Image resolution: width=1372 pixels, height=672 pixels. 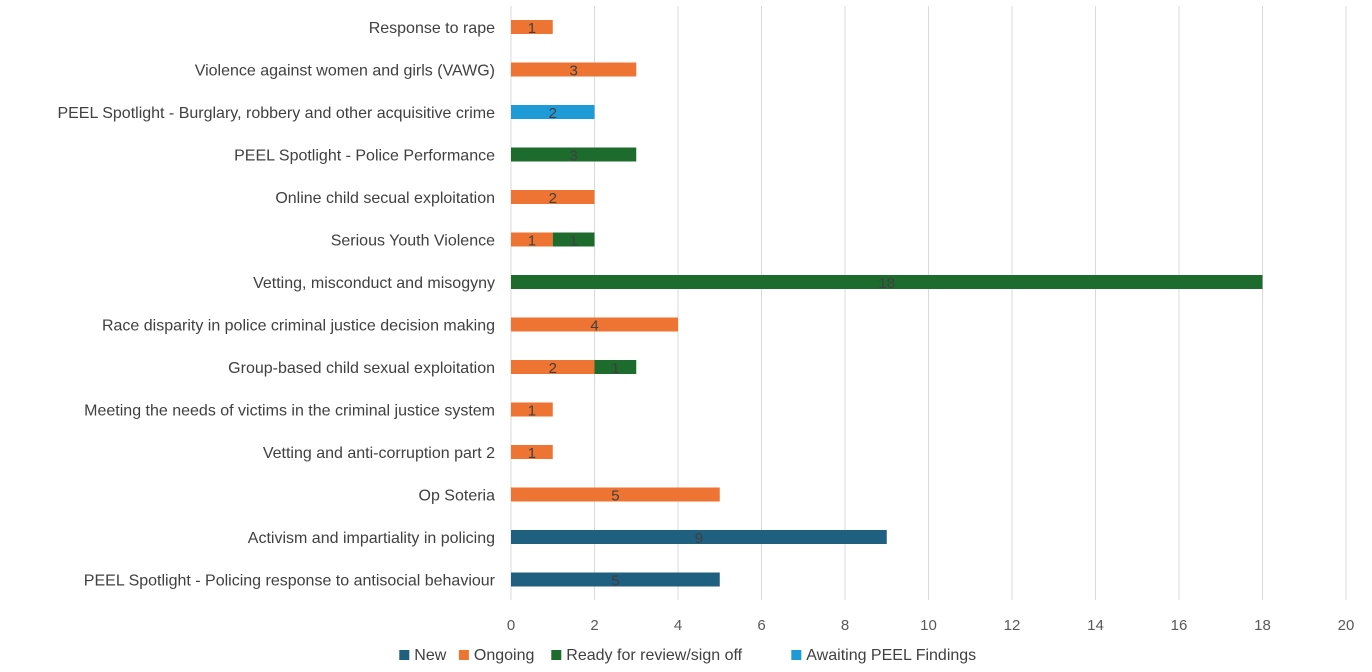 What do you see at coordinates (345, 71) in the screenshot?
I see `category-label: Violence against women and girls (VAWG)` at bounding box center [345, 71].